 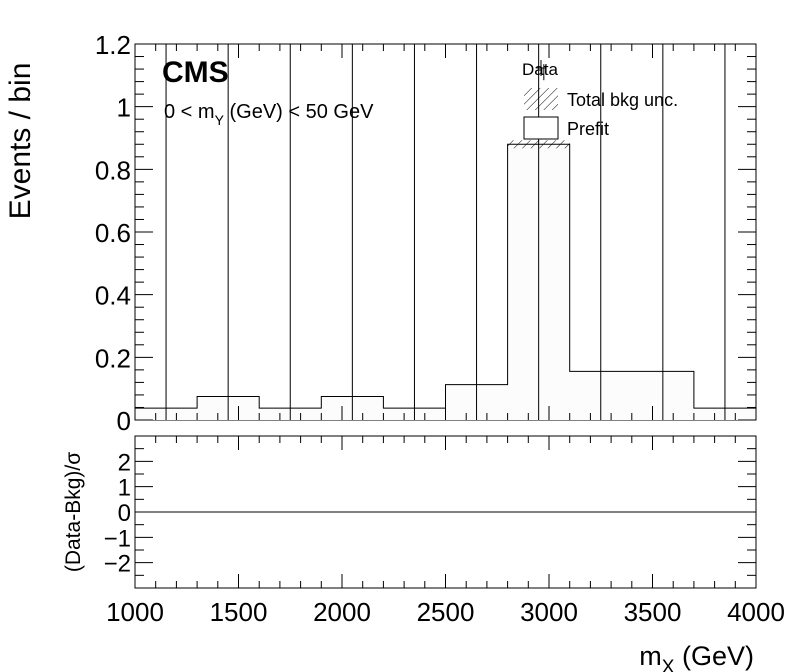 What do you see at coordinates (124, 488) in the screenshot?
I see `ratio-y-tick-label: 1` at bounding box center [124, 488].